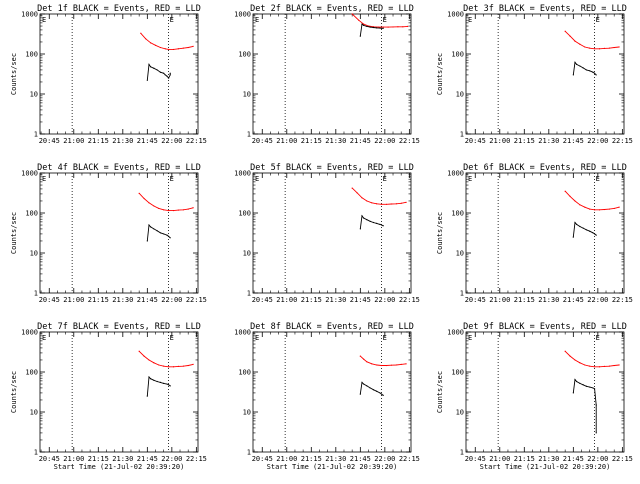 The image size is (640, 484). I want to click on y-tick-label: 1, so click(249, 135).